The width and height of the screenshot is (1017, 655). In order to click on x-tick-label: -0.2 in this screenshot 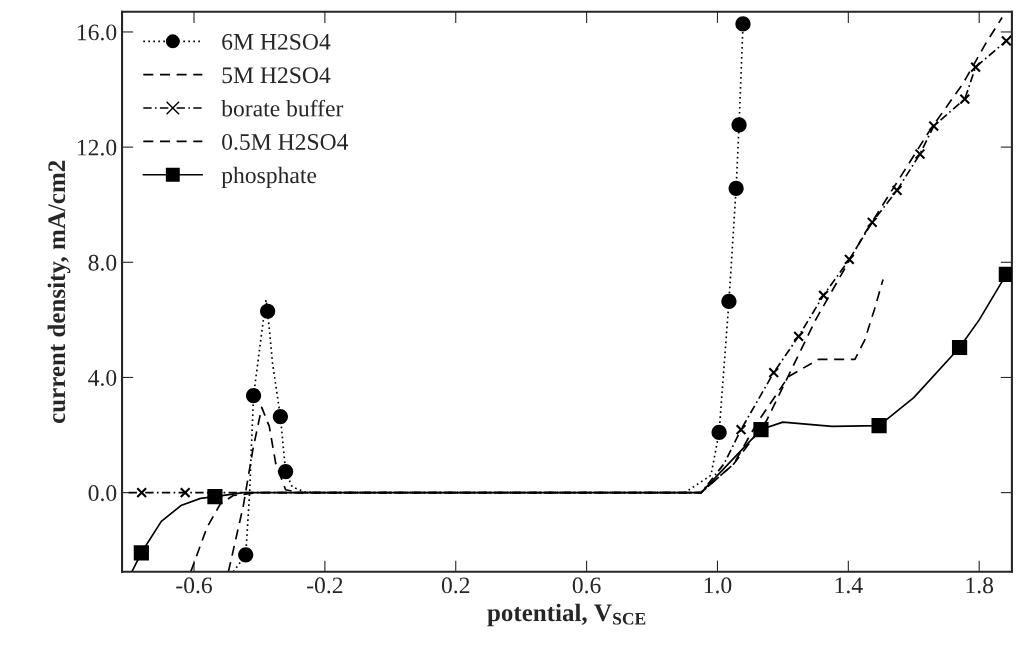, I will do `click(325, 585)`.